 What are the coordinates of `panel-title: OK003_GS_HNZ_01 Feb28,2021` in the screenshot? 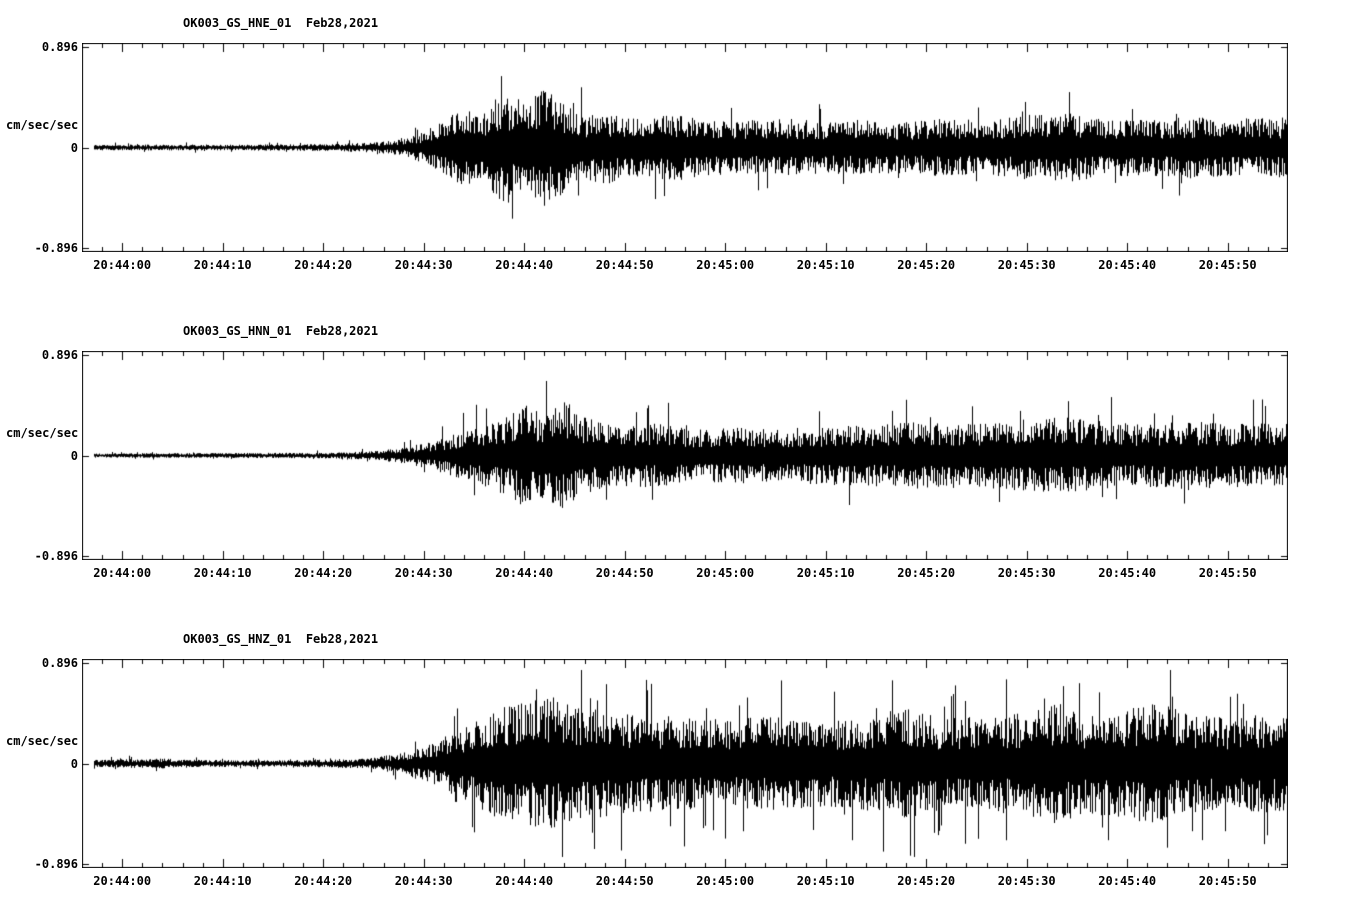 It's located at (281, 639).